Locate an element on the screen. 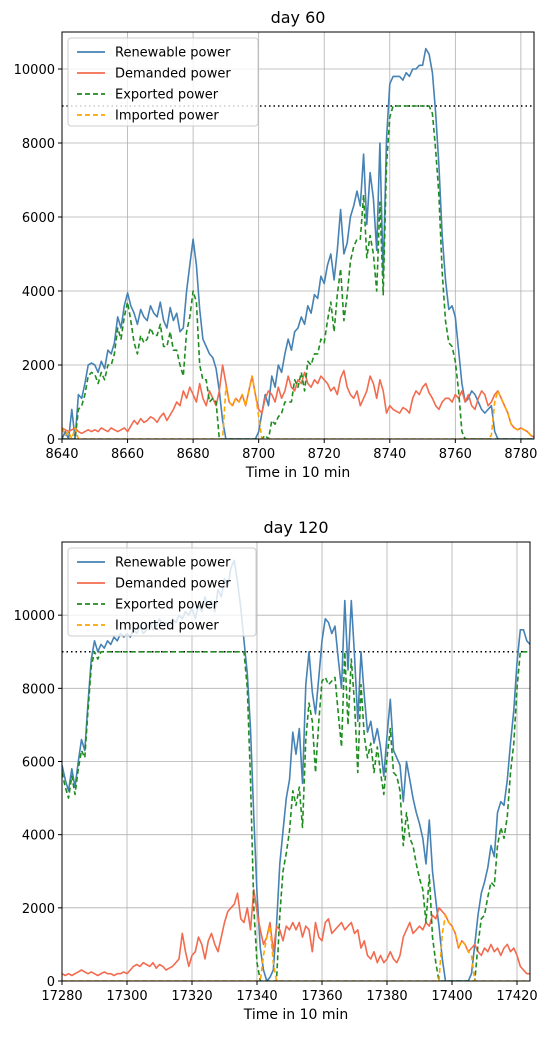  x-tick-label: 8720 is located at coordinates (324, 454).